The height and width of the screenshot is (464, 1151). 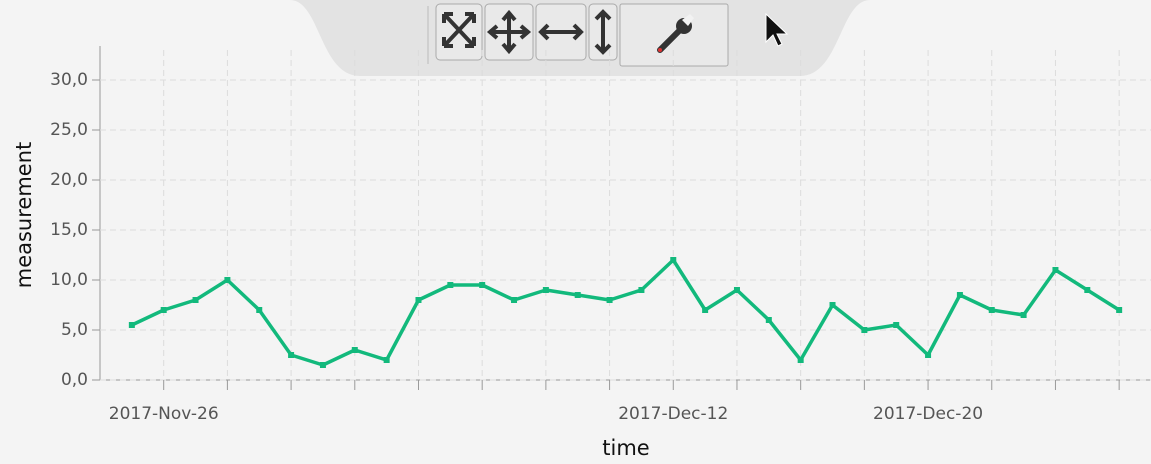 I want to click on y-tick-label: 15,0, so click(x=69, y=230).